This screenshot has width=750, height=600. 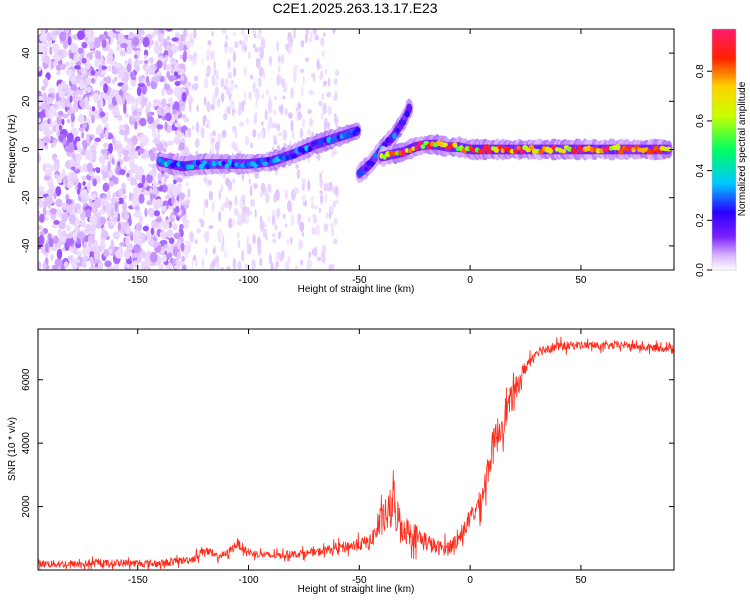 I want to click on x-tick-label: 50, so click(x=581, y=280).